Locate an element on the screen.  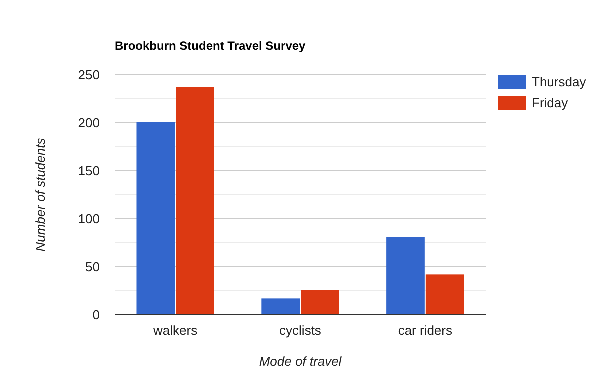
x-tick-label: walkers is located at coordinates (175, 330).